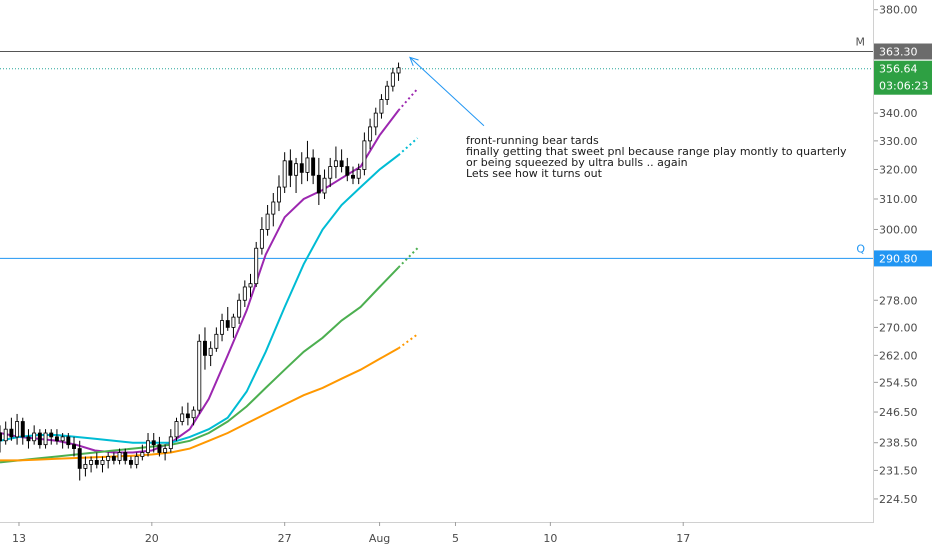 Image resolution: width=932 pixels, height=550 pixels. Describe the element at coordinates (898, 229) in the screenshot. I see `price-tick-label: 300.00` at that location.